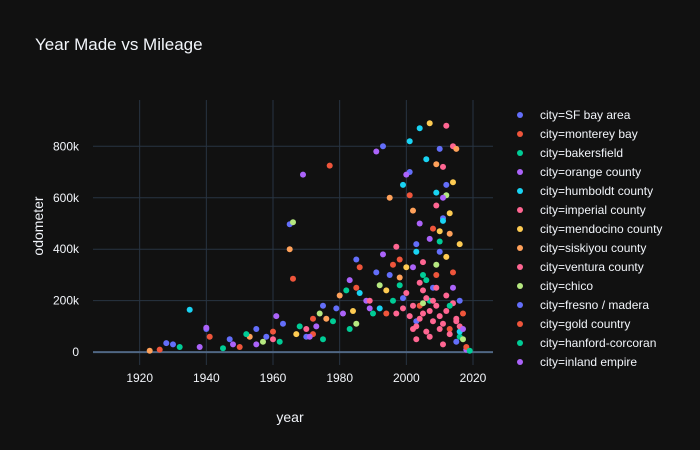 This screenshot has height=450, width=700. I want to click on legend-item: city=mendocino county, so click(589, 229).